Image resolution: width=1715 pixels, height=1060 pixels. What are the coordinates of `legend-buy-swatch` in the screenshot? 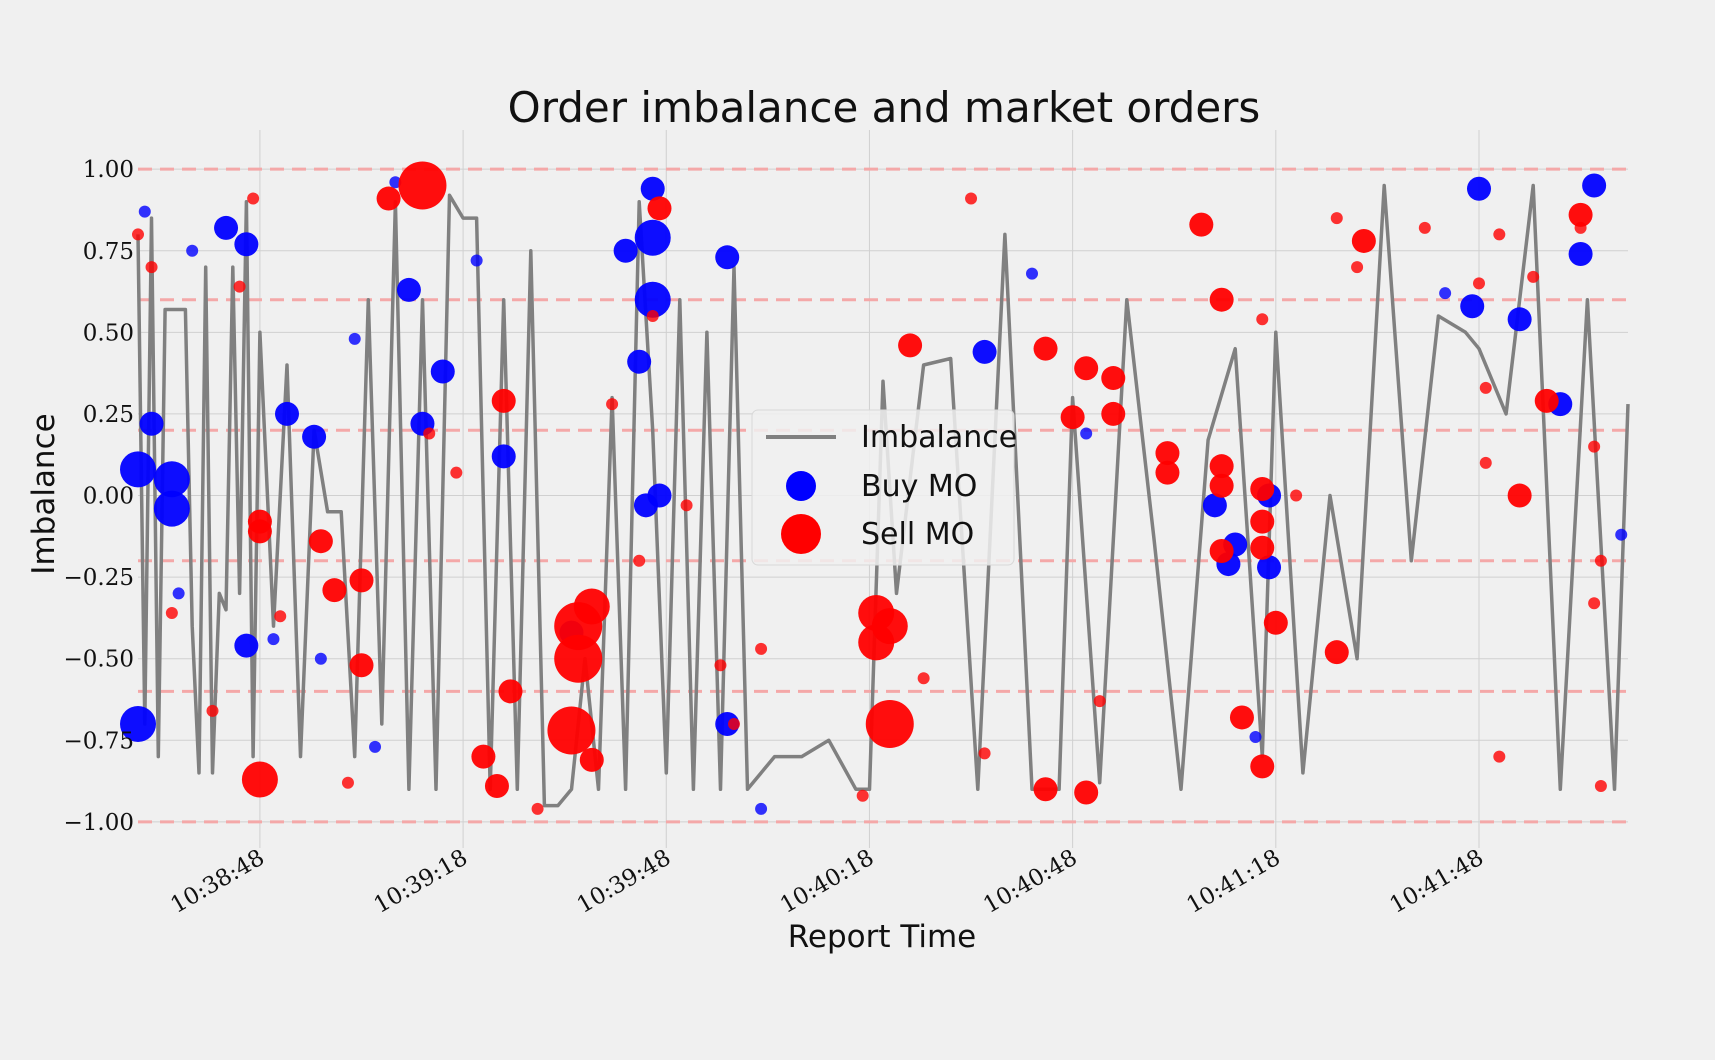 It's located at (801, 486).